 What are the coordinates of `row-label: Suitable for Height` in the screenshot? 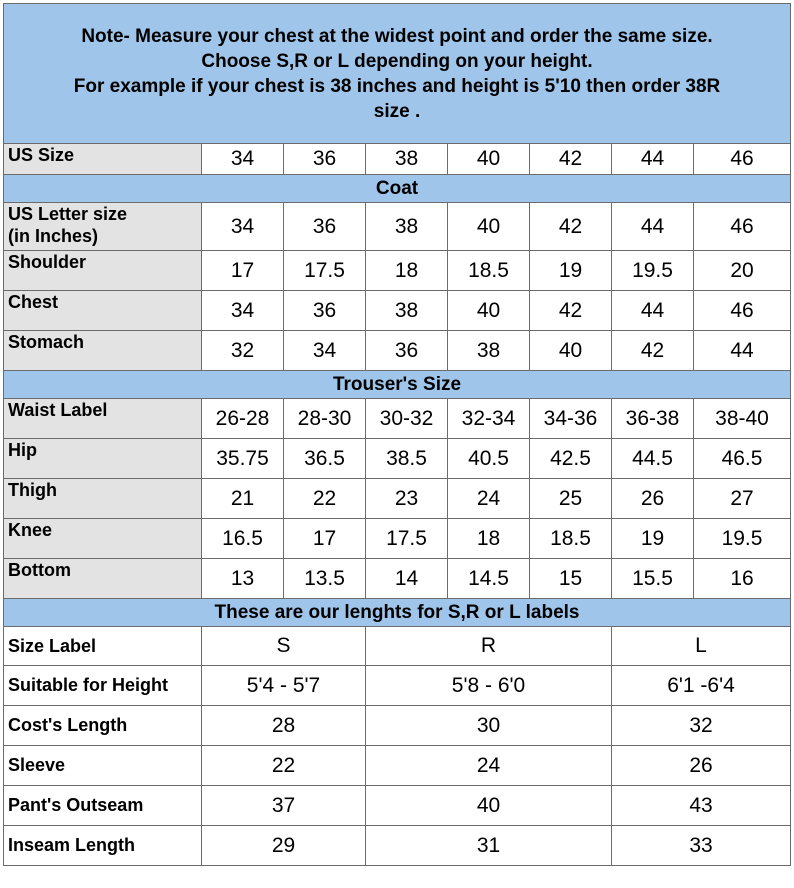 It's located at (102, 685).